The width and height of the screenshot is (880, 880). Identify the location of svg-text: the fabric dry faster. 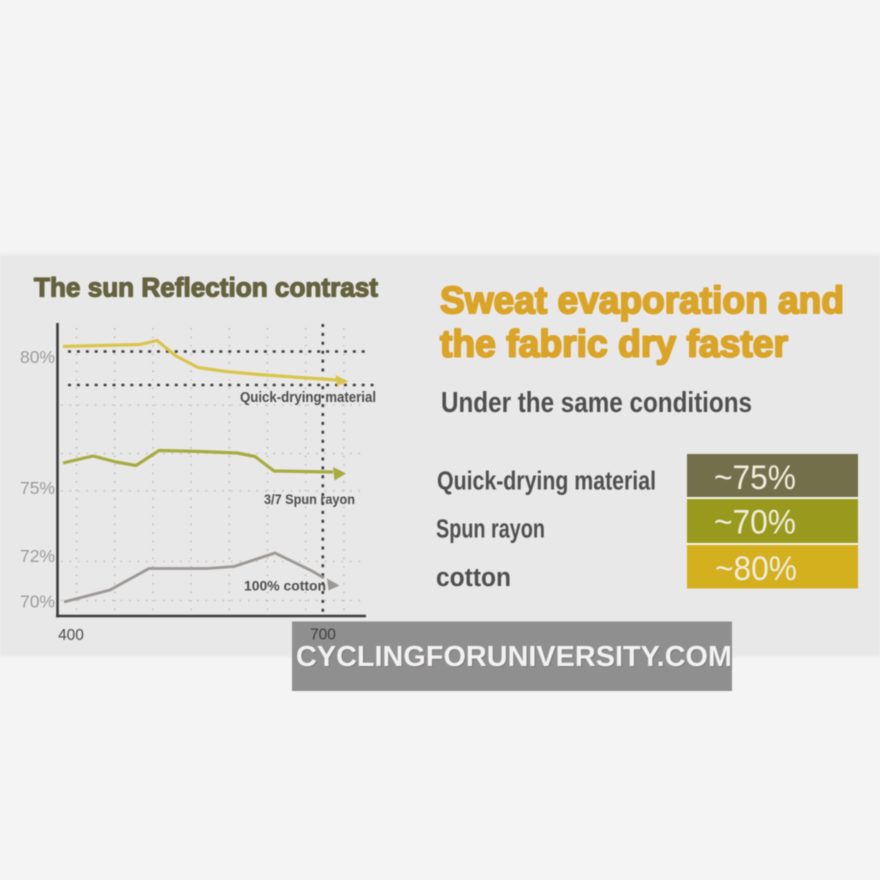
(614, 345).